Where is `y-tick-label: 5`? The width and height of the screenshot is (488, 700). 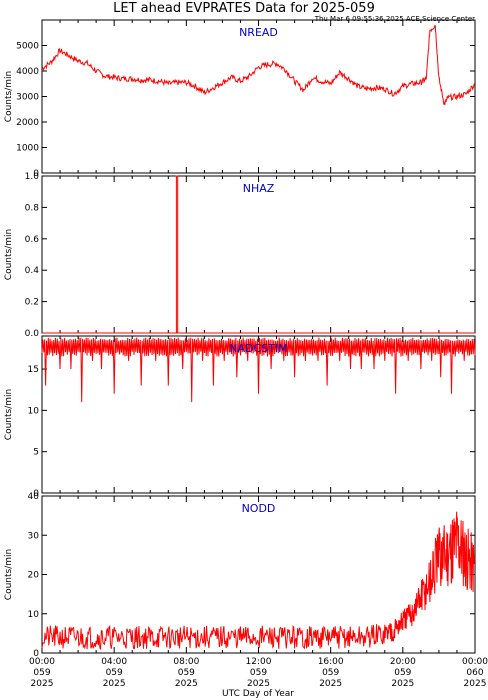
y-tick-label: 5 is located at coordinates (36, 453).